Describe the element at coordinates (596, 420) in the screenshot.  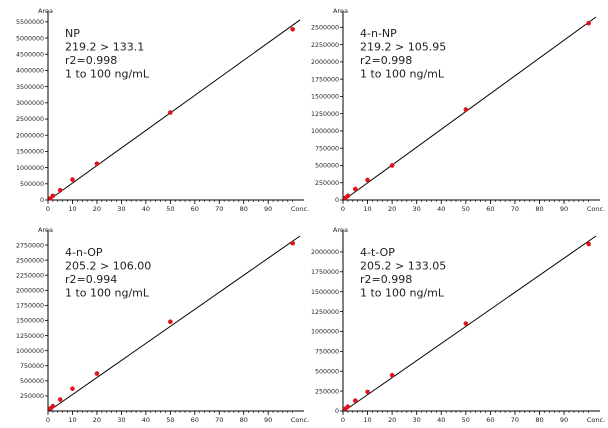
I see `chart-4-x-axis-title: Conc.` at that location.